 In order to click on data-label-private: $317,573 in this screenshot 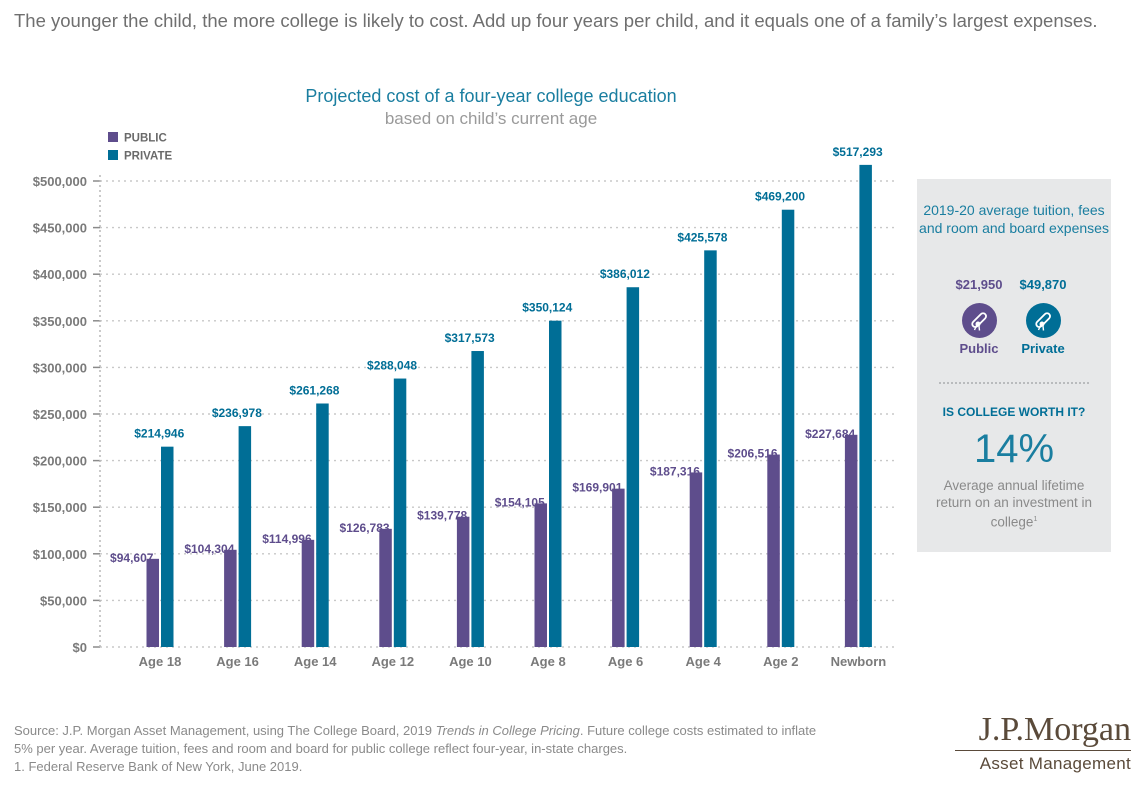, I will do `click(470, 338)`.